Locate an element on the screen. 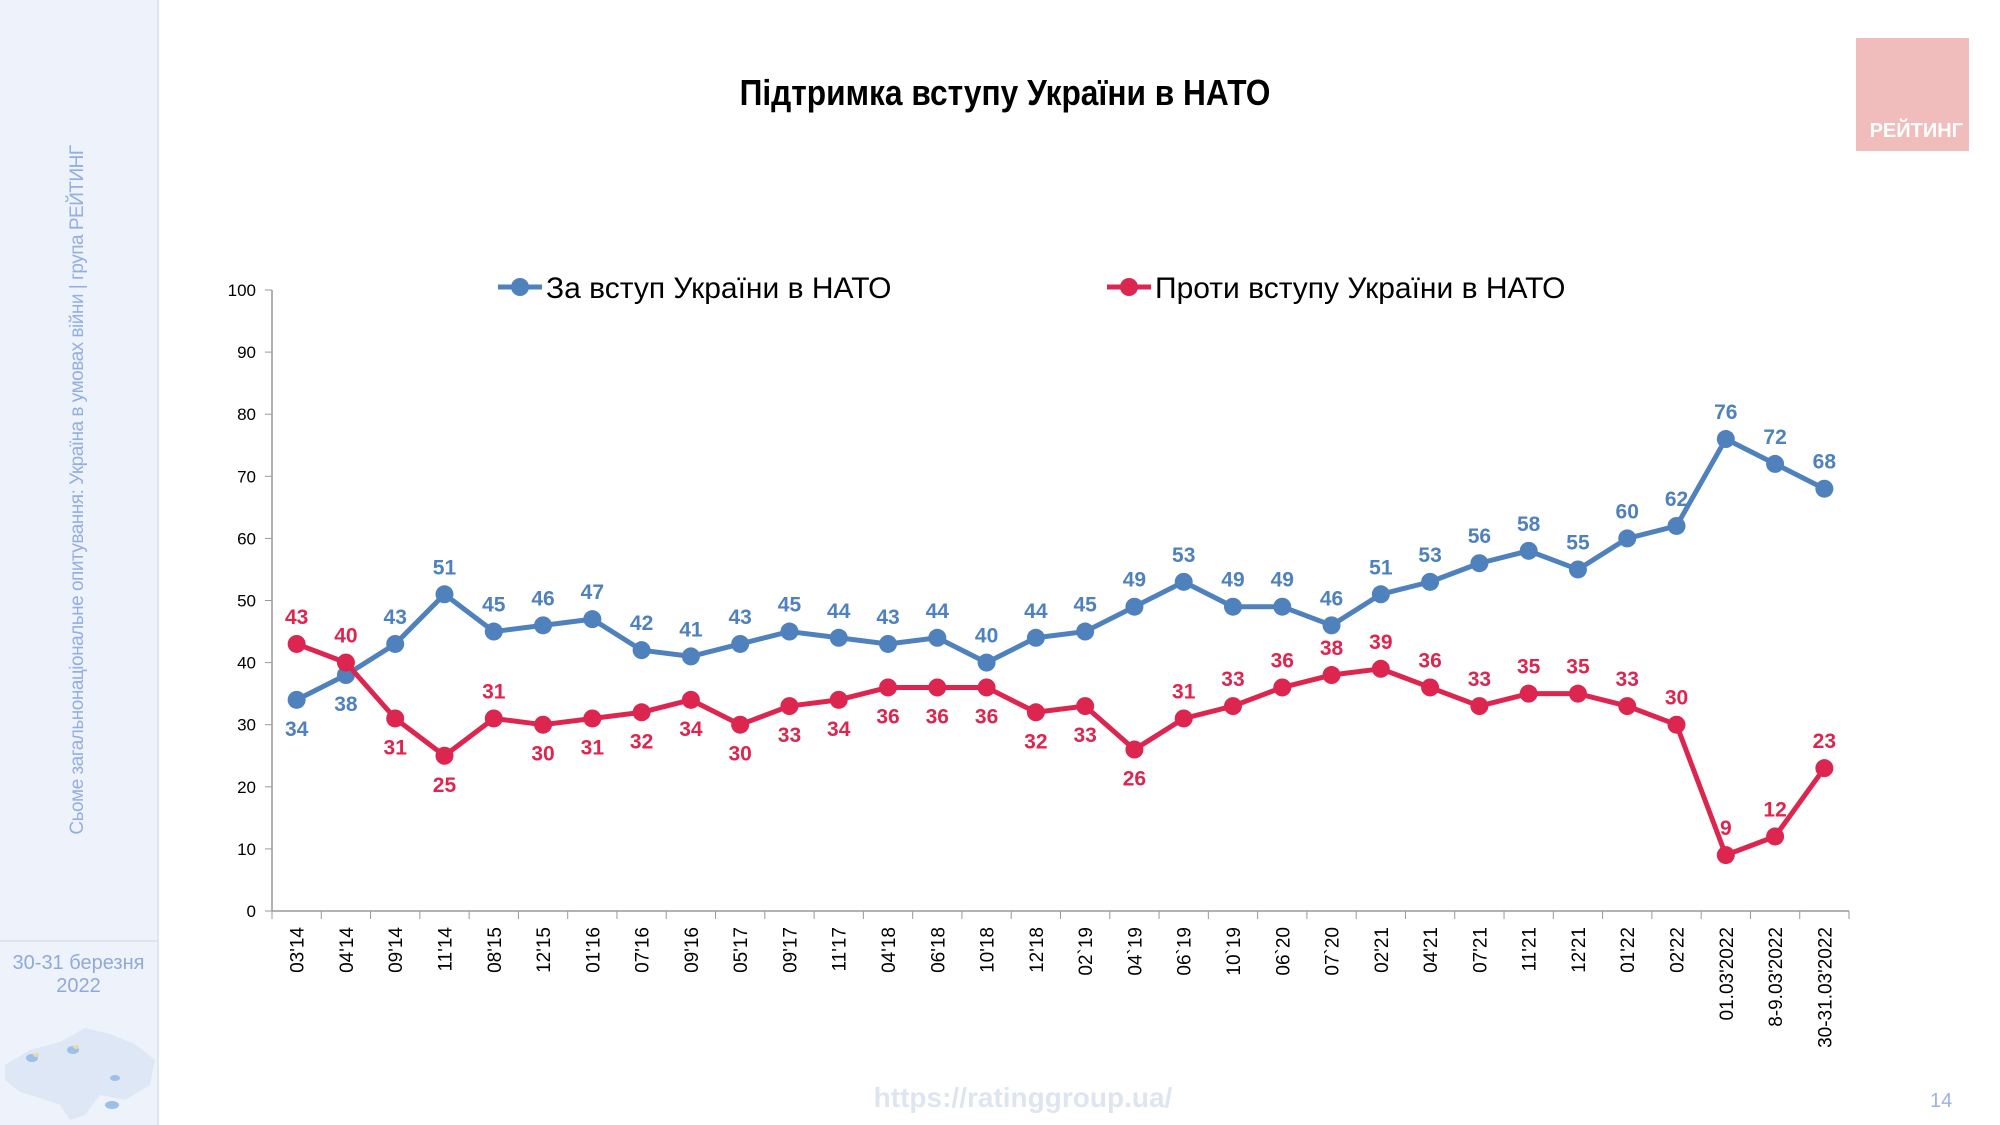 This screenshot has height=1125, width=2000. x-tick-label: 07`20 is located at coordinates (1333, 951).